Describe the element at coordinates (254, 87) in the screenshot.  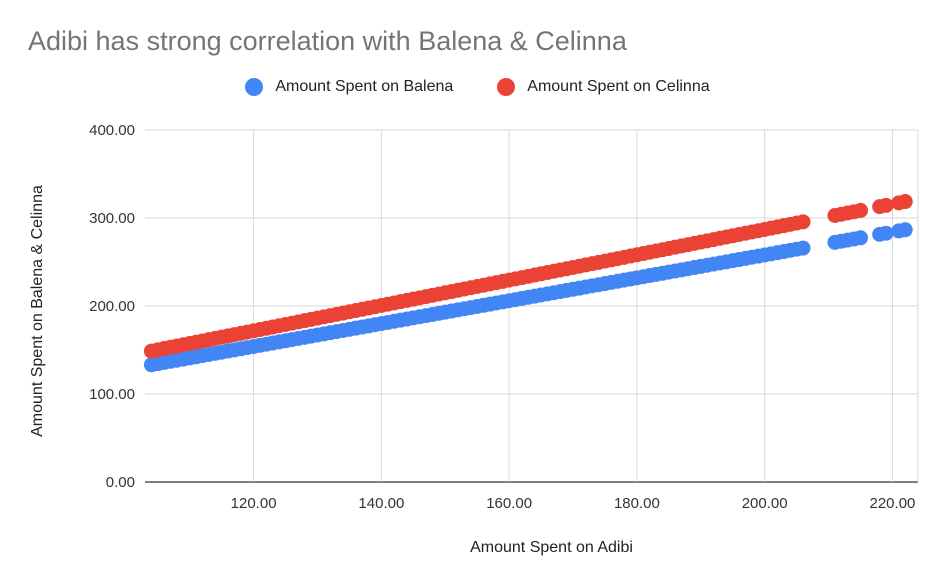
I see `legend-marker-balena` at that location.